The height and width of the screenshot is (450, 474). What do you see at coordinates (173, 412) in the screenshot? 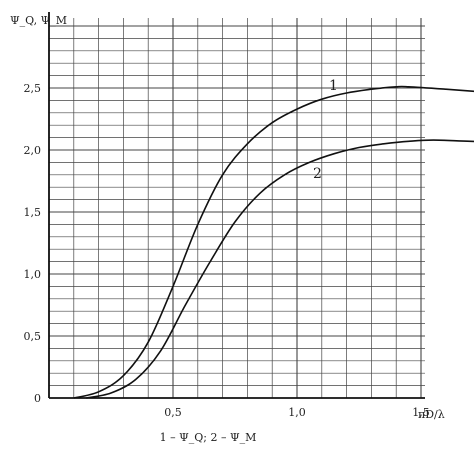
I see `x-tick-label: 0,5` at bounding box center [173, 412].